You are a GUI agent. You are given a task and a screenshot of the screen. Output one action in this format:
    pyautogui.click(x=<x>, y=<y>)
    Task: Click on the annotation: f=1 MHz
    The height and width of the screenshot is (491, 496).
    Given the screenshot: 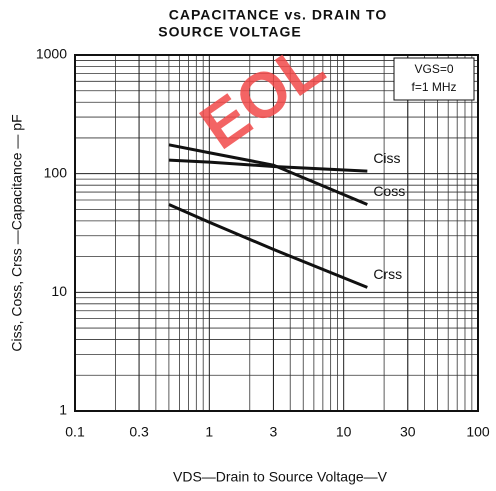 What is the action you would take?
    pyautogui.click(x=433, y=87)
    